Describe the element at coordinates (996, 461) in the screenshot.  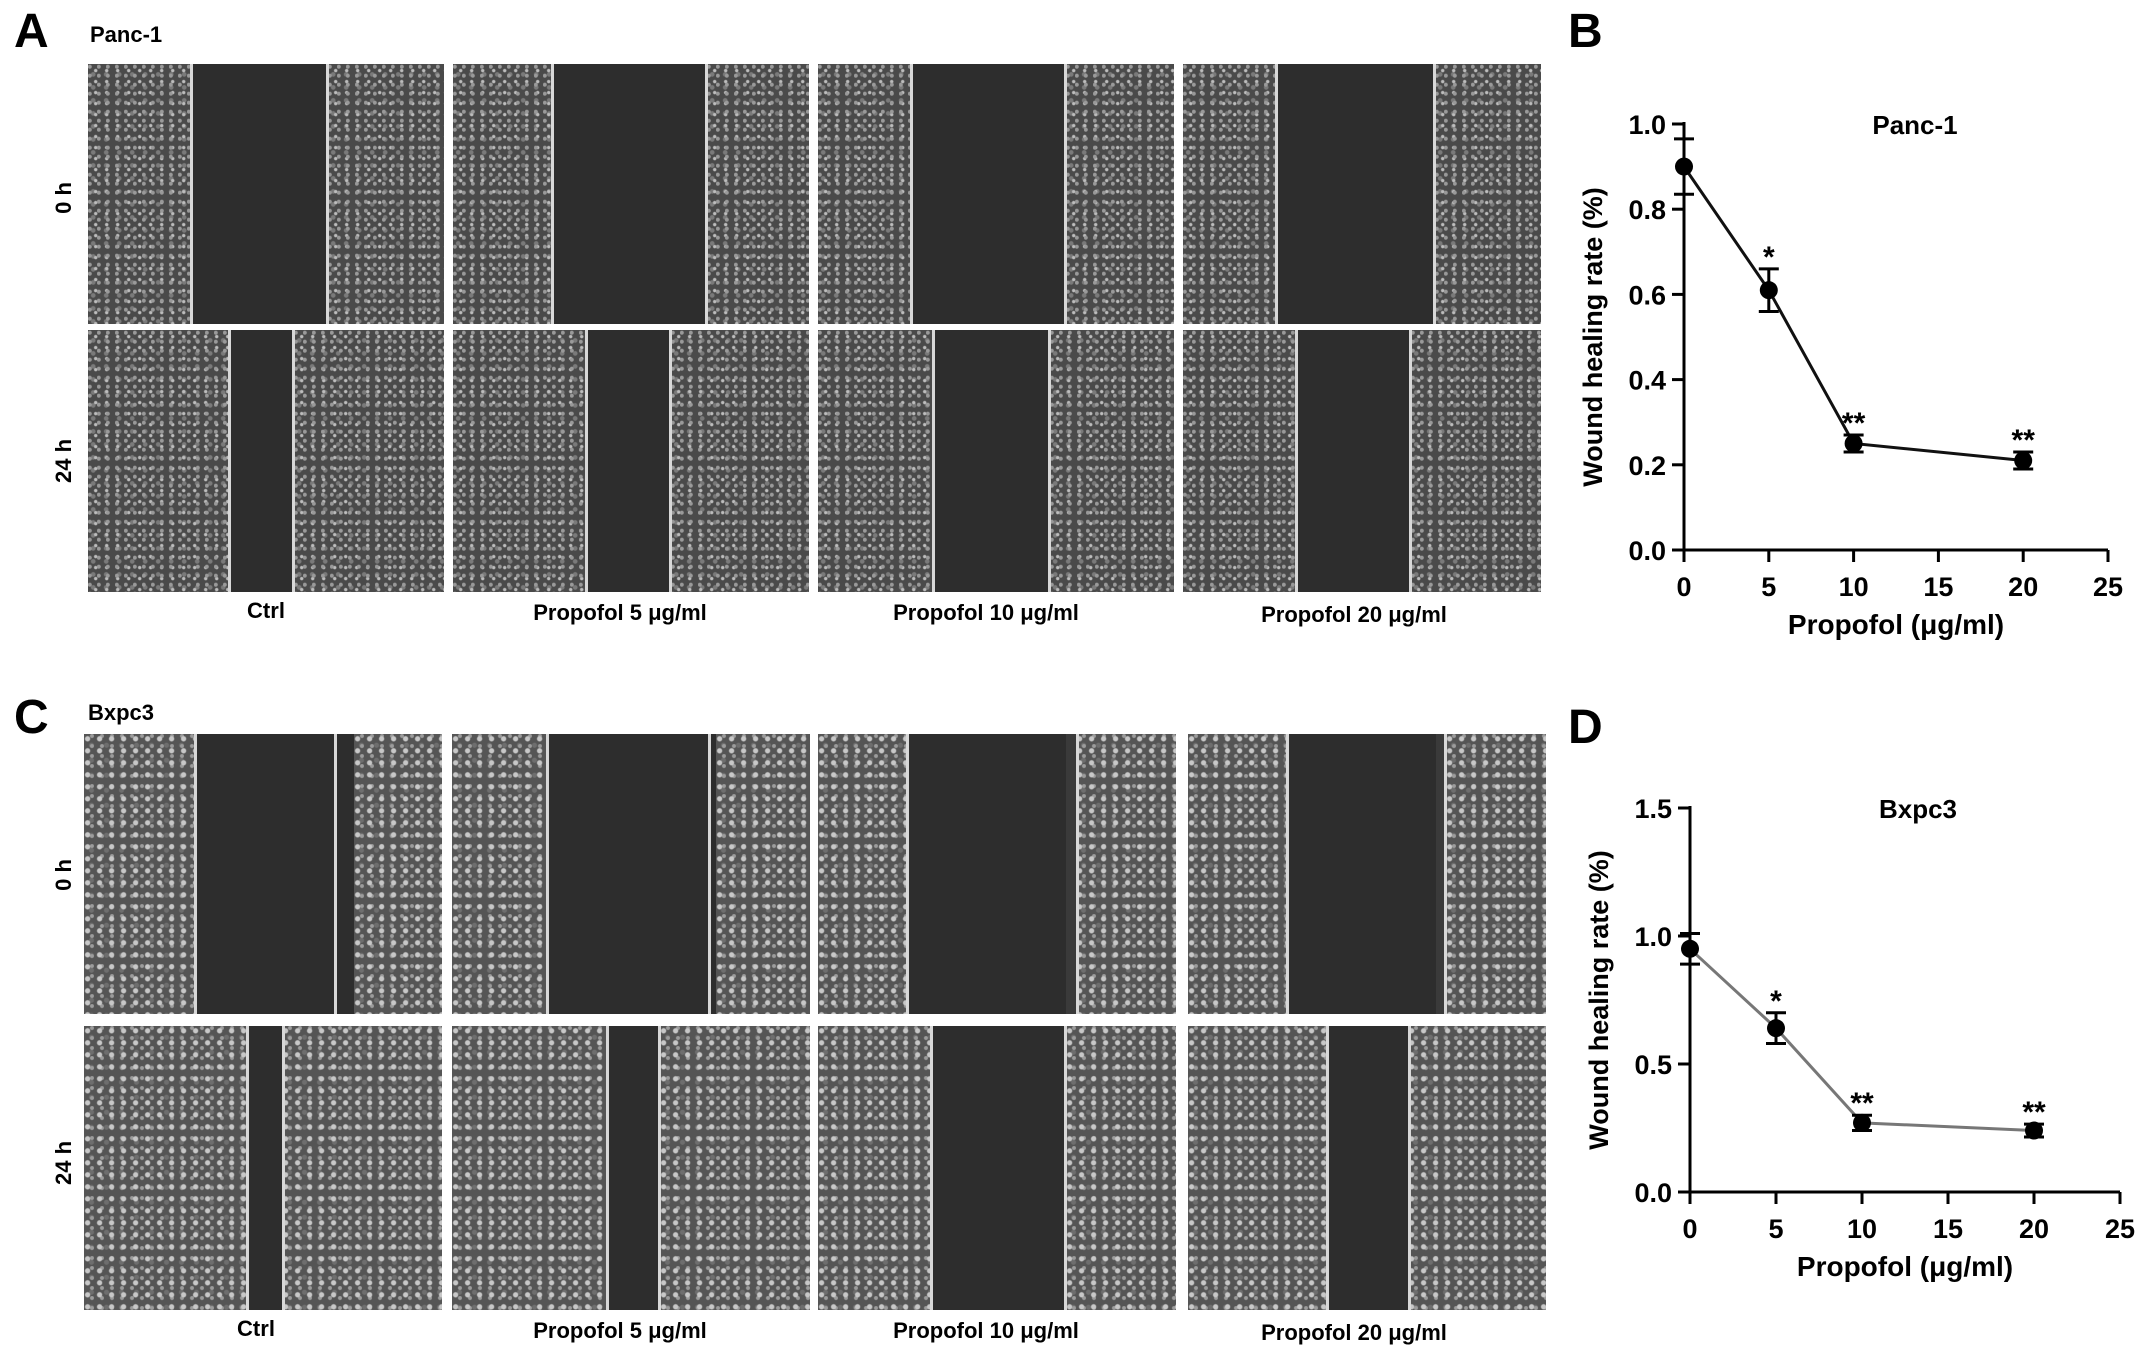
I see `micrograph-panc1-24h-p10` at that location.